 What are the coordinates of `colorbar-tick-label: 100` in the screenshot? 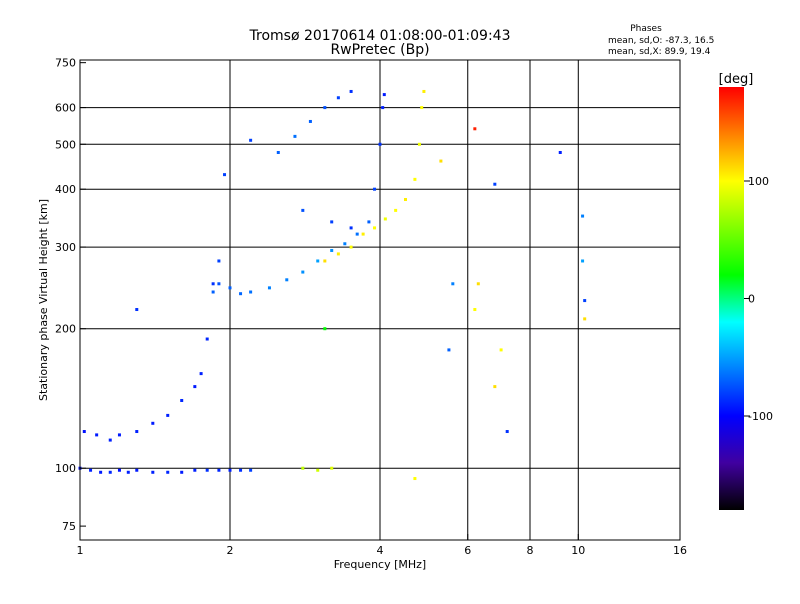 It's located at (758, 181).